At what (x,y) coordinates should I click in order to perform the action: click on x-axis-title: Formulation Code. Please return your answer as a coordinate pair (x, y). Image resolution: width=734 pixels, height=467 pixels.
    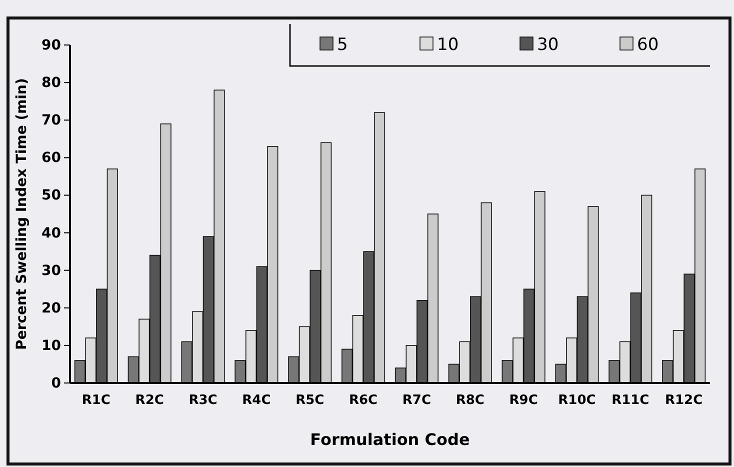
    Looking at the image, I should click on (390, 439).